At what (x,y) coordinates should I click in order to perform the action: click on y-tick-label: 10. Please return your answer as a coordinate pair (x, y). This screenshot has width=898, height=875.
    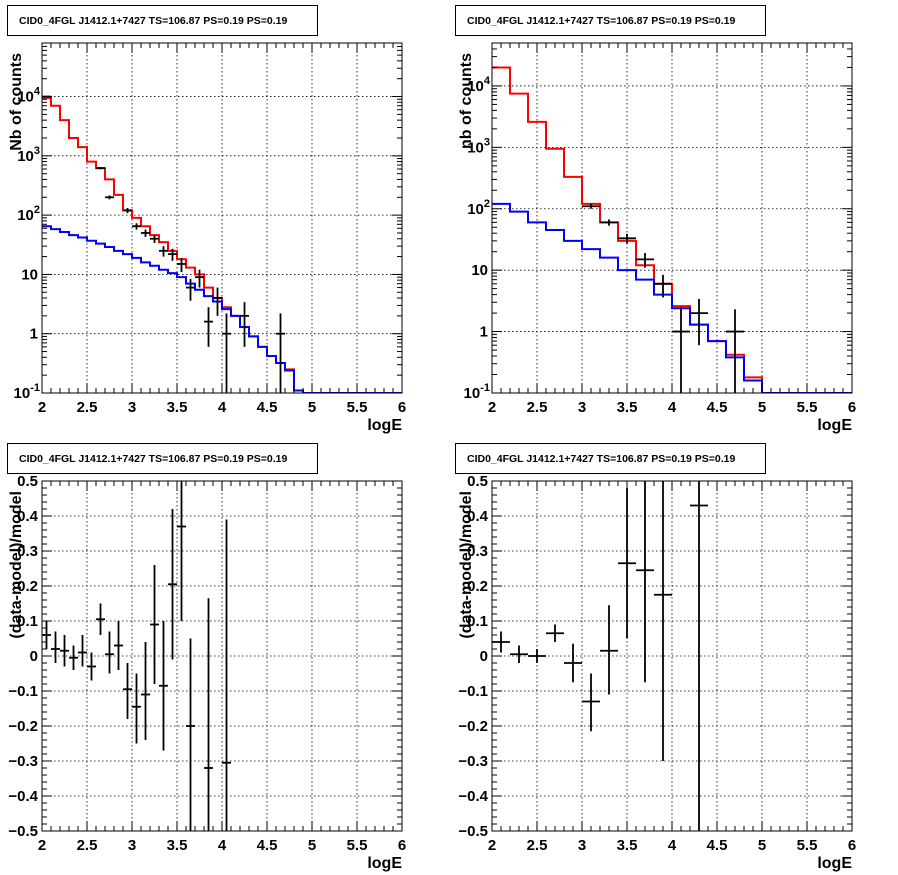
    Looking at the image, I should click on (479, 270).